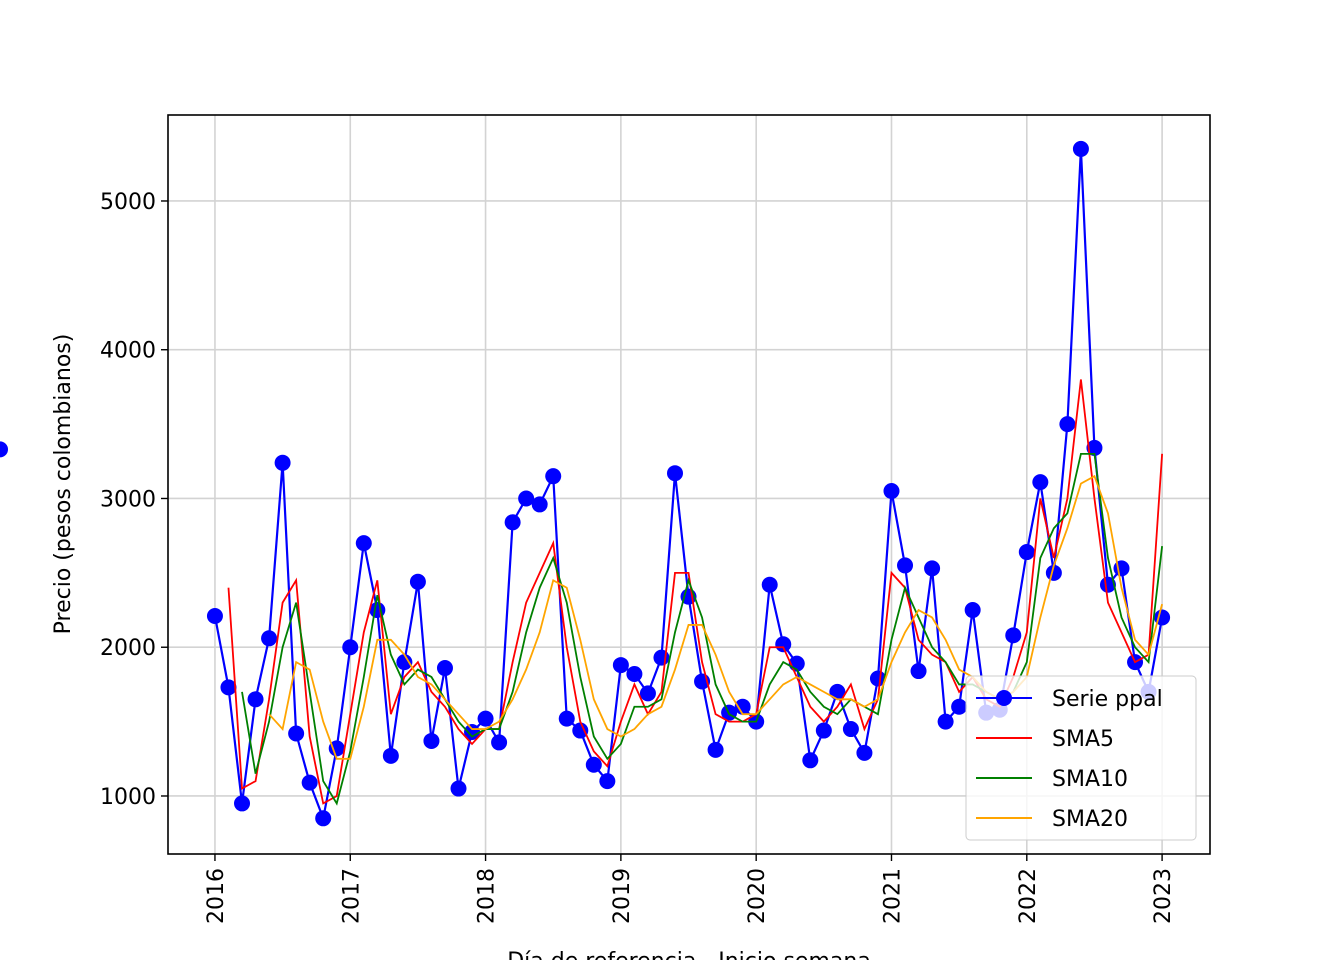  I want to click on y-tick-label: 5000, so click(128, 202).